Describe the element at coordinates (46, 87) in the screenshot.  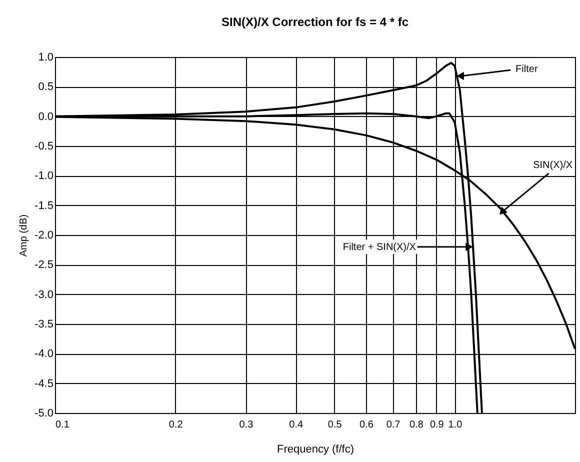
I see `y-tick-label: 0.5` at that location.